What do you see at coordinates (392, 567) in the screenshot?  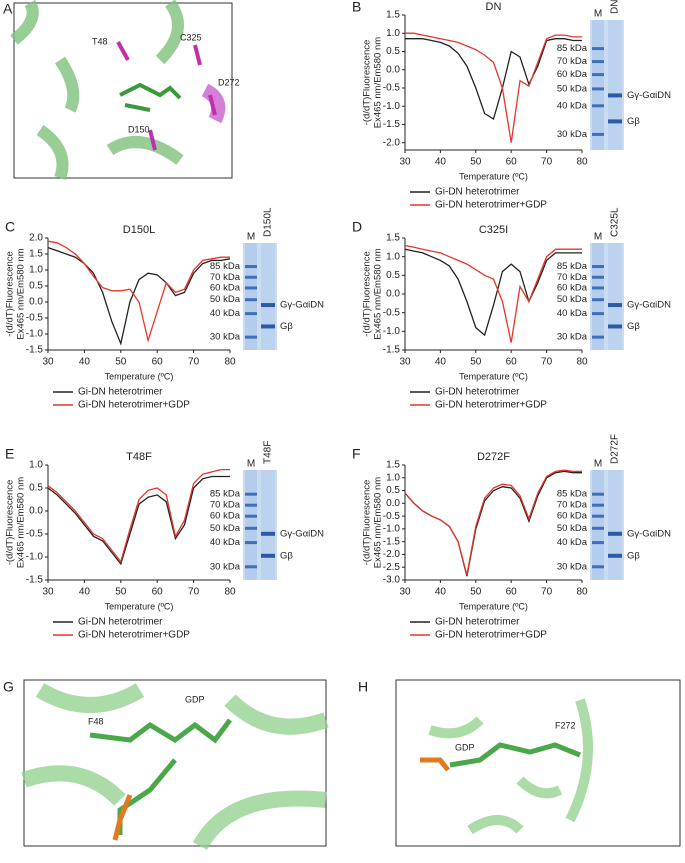 I see `y-tick-label: -2.5` at bounding box center [392, 567].